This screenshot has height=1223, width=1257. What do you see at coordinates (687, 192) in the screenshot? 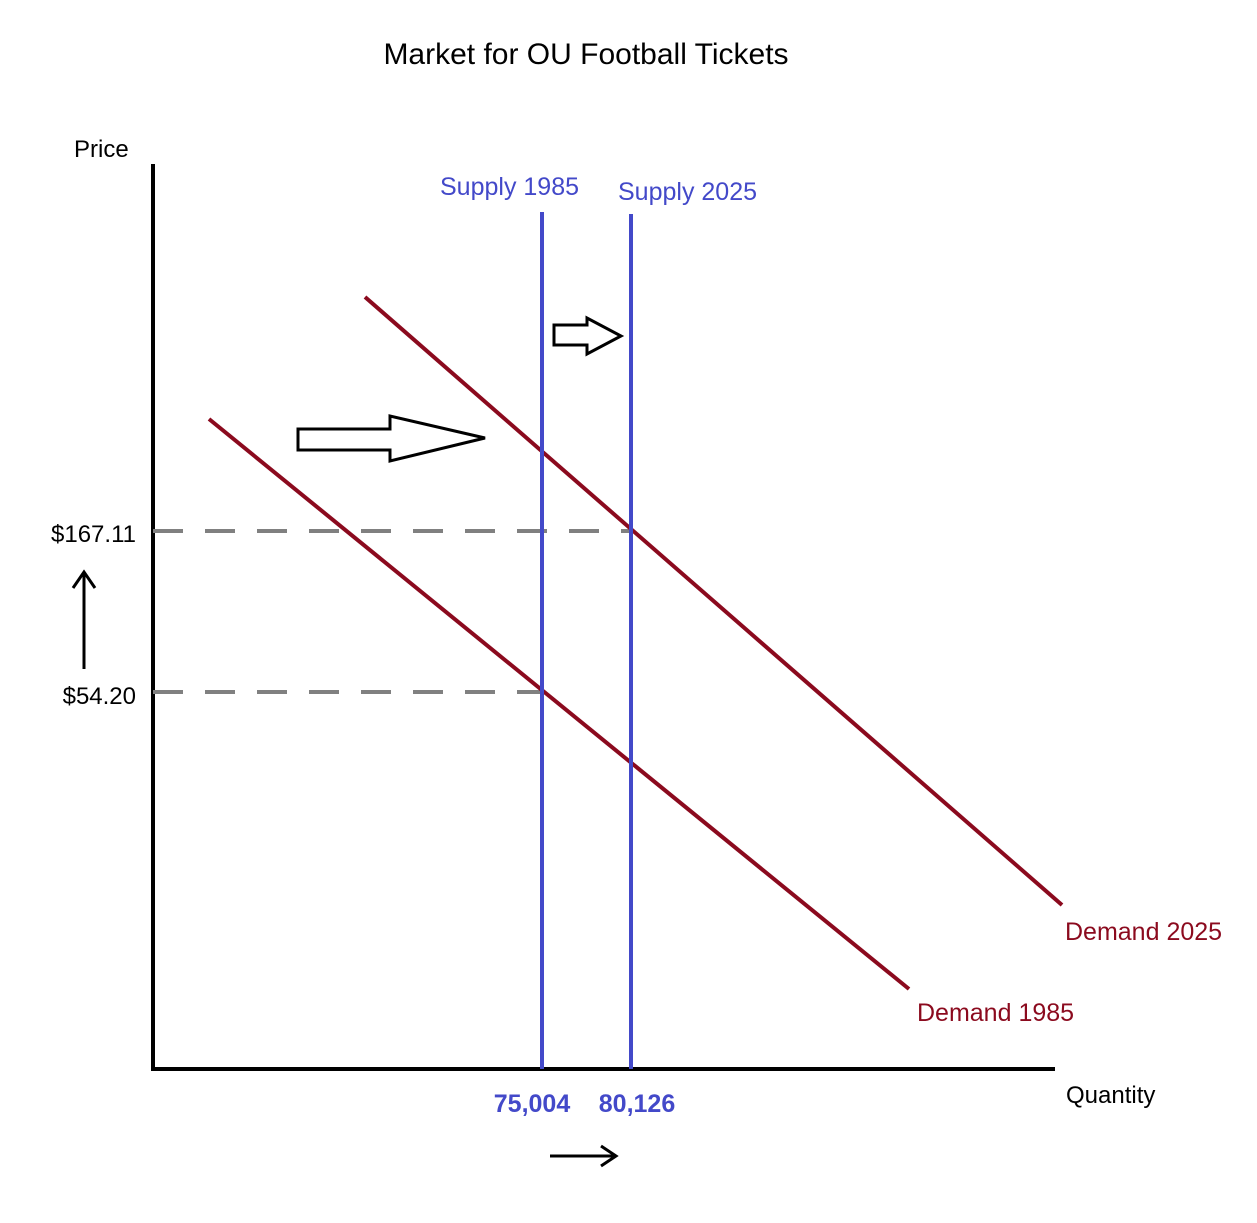
I see `supply-label-2025: Supply 2025` at bounding box center [687, 192].